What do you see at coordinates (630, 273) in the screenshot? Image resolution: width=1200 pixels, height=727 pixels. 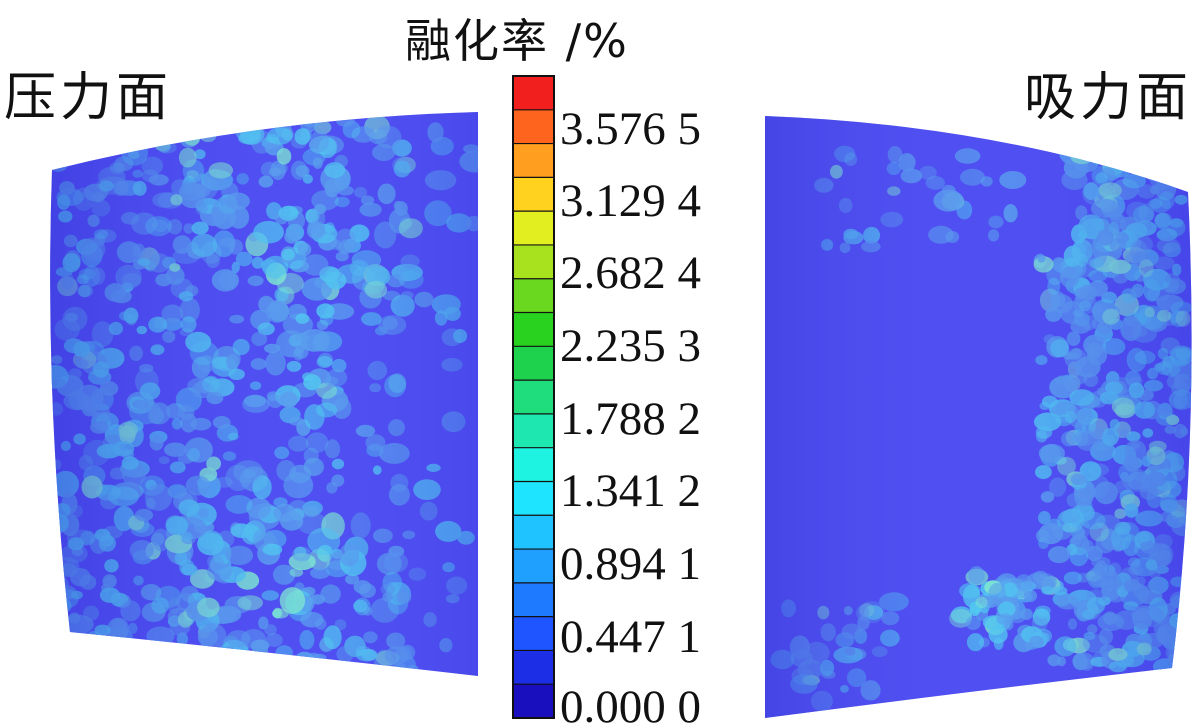 I see `legend-tick-label: 2.682 4` at bounding box center [630, 273].